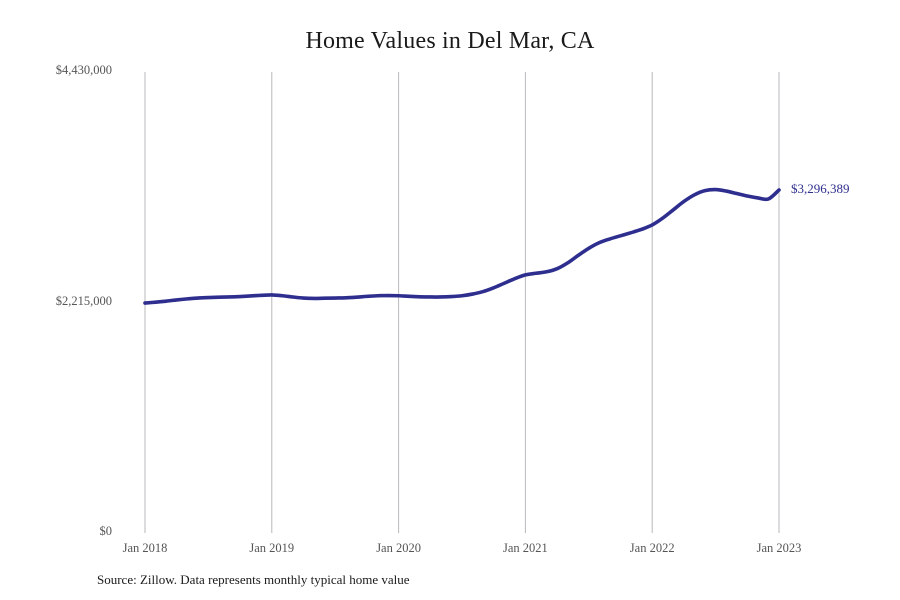 Image resolution: width=900 pixels, height=600 pixels. I want to click on chart-title: Home Values in Del Mar, CA, so click(450, 41).